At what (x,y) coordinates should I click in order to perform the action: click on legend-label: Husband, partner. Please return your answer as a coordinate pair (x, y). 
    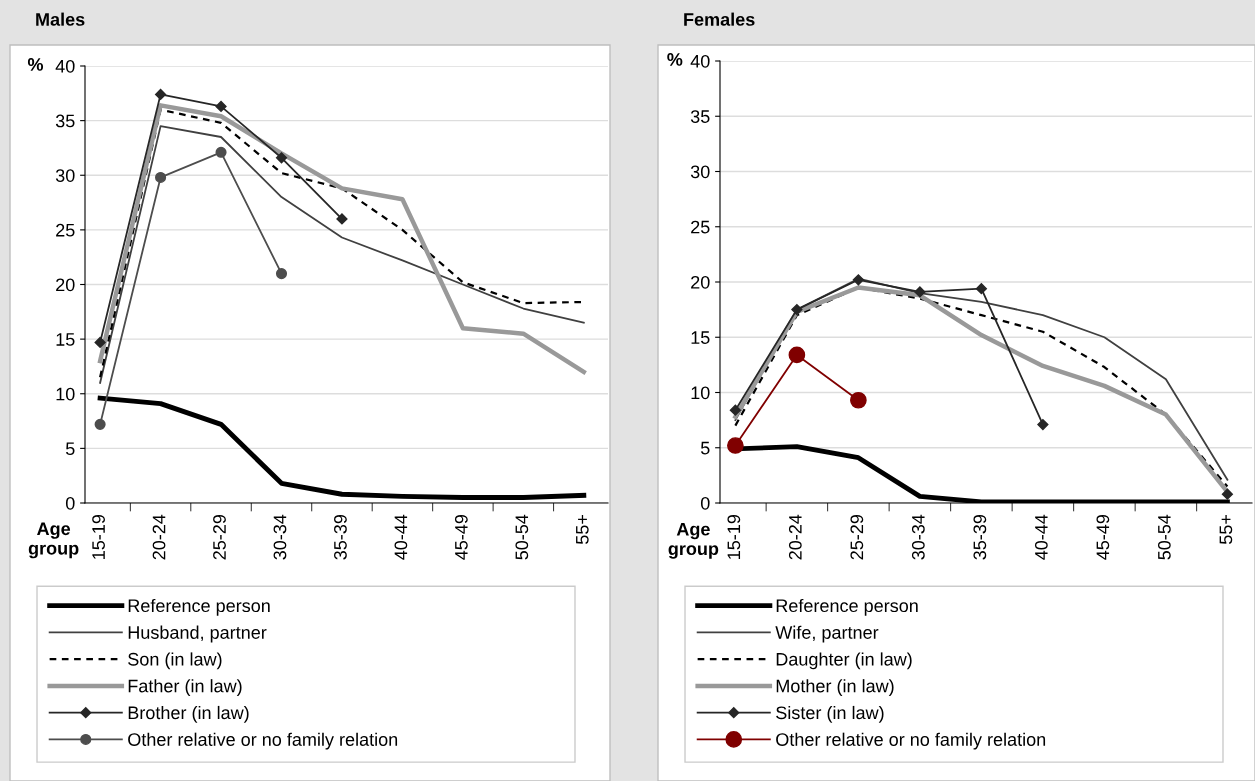
    Looking at the image, I should click on (197, 634).